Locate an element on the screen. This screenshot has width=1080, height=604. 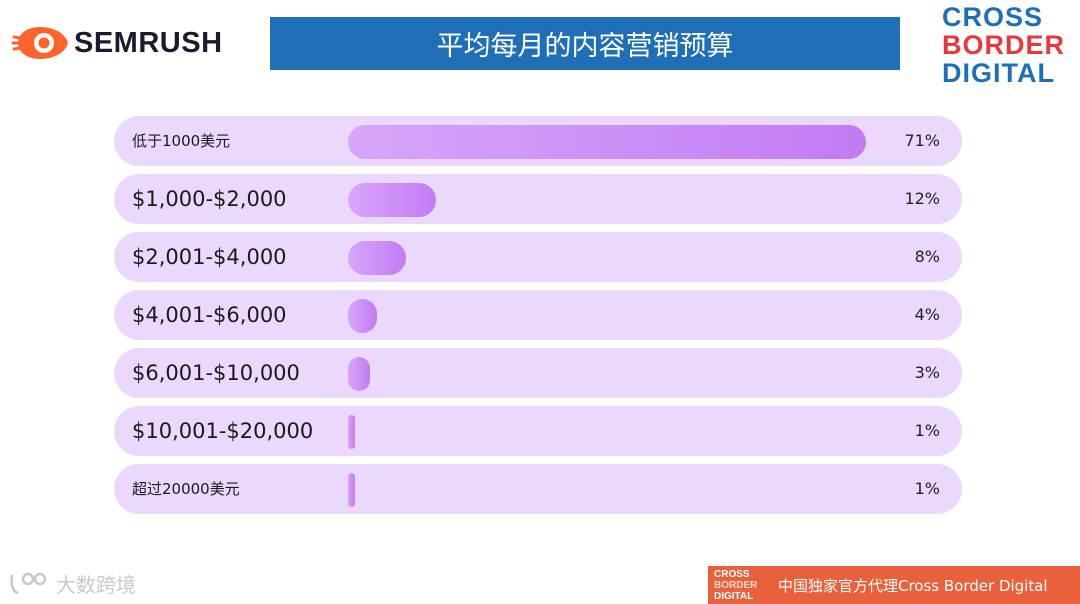
semrush-logo: SEMRUSH is located at coordinates (134, 43).